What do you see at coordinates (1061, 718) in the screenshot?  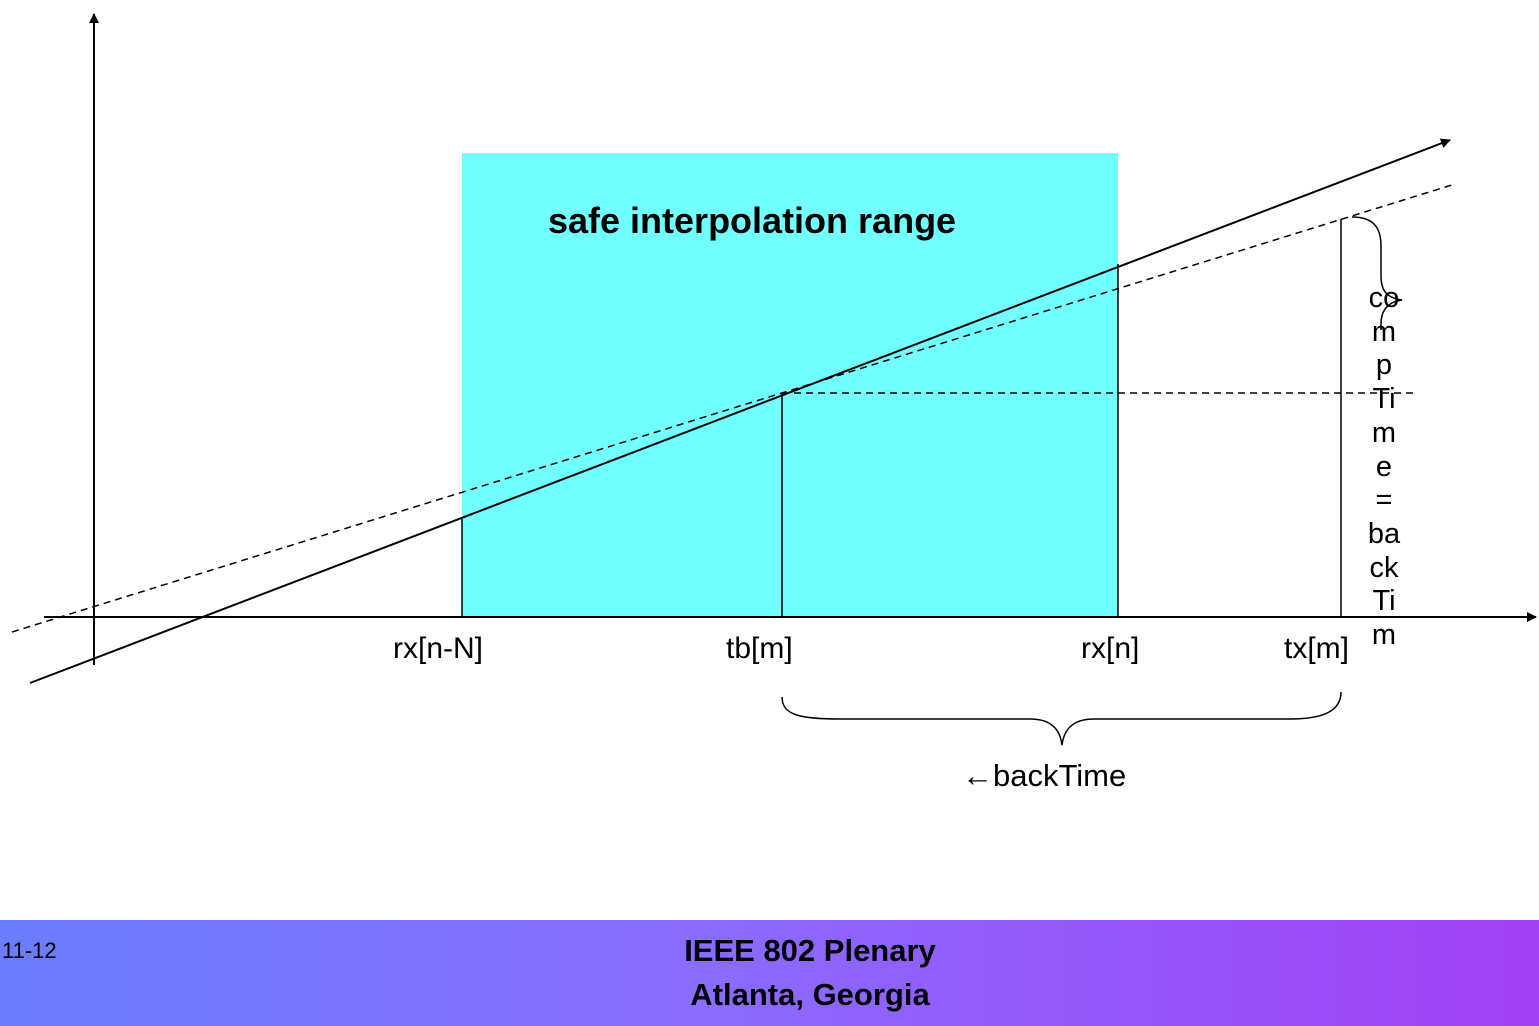 I see `back-time-brace` at bounding box center [1061, 718].